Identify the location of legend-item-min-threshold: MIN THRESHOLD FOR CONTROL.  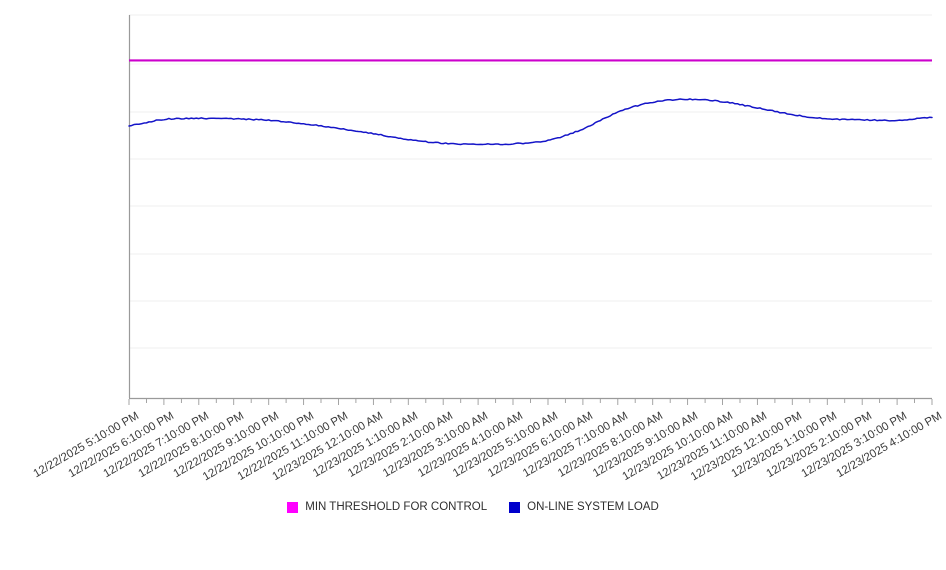
(387, 507).